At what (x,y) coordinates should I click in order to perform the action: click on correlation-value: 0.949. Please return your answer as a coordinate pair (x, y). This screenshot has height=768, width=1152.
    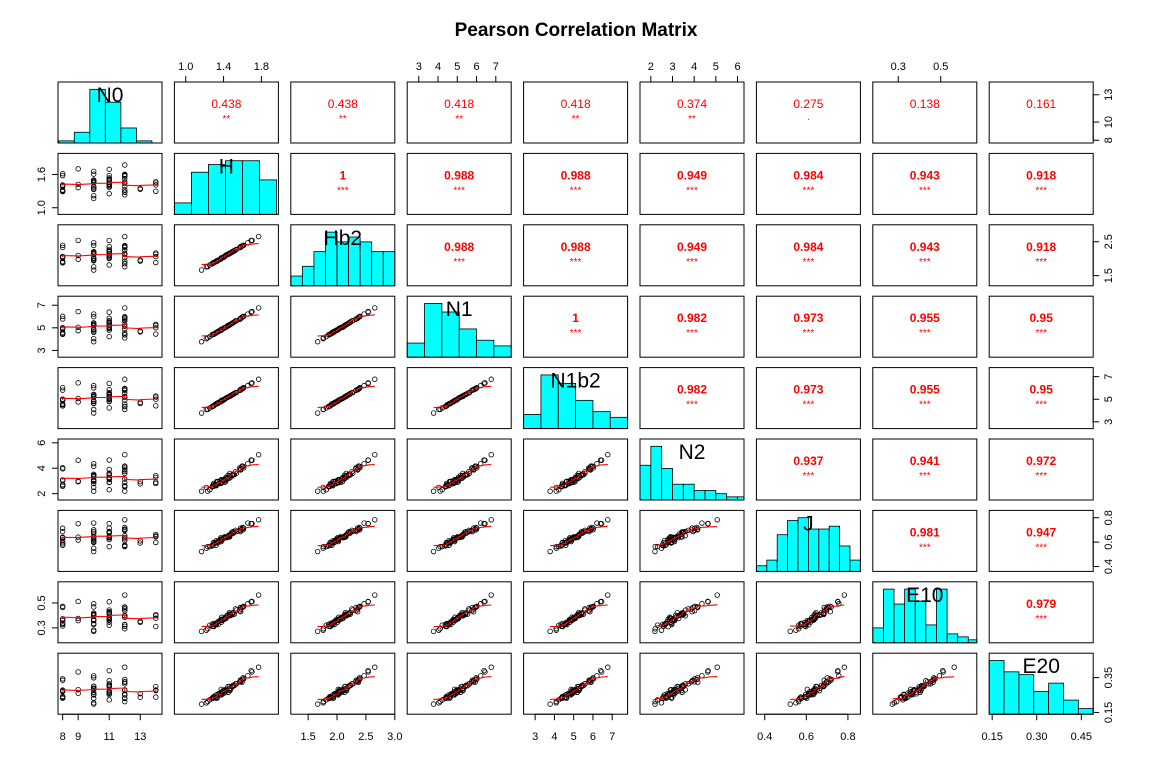
    Looking at the image, I should click on (692, 247).